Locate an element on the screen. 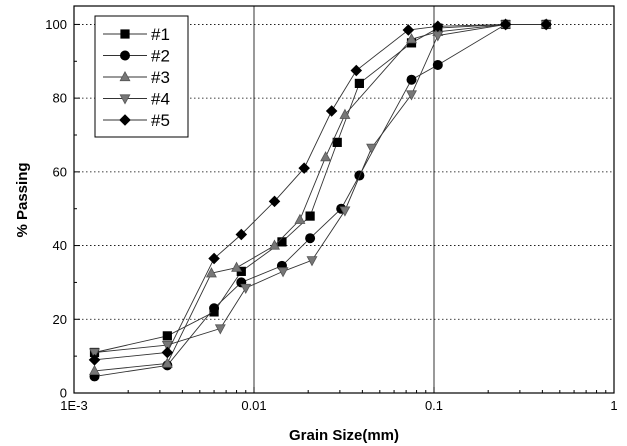 This screenshot has width=627, height=446. x-tick-label: 1 is located at coordinates (613, 405).